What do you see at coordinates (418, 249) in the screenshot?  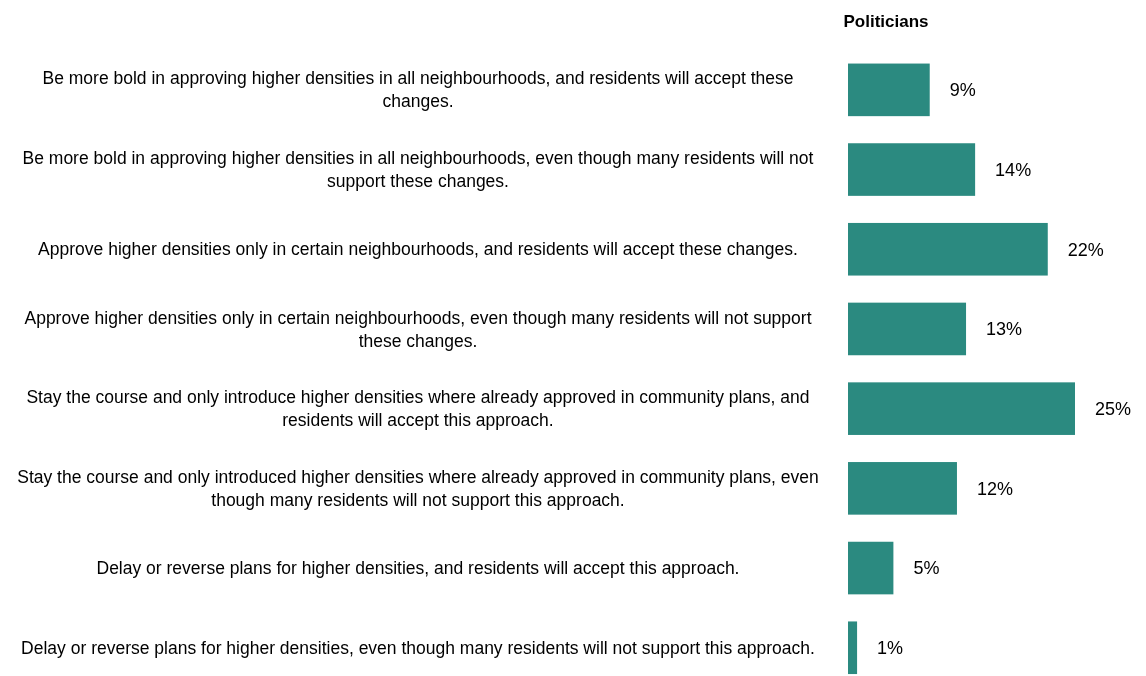 I see `y-tick-label: Approve higher densities only in certain neighbourhoods, and residents will accept these changes.` at bounding box center [418, 249].